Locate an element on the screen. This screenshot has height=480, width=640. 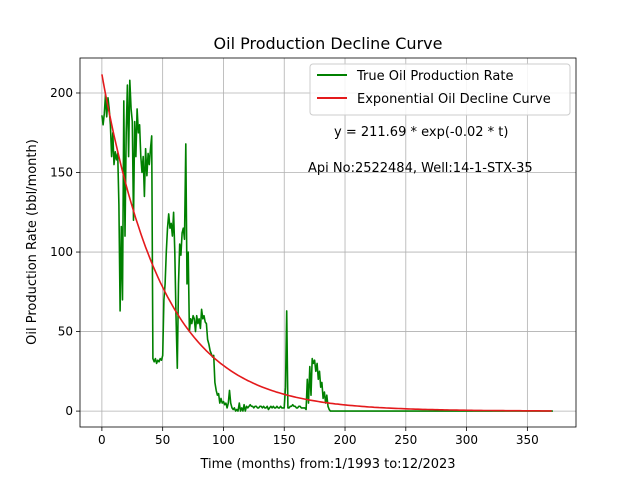
x-tick-label: 0 is located at coordinates (102, 440).